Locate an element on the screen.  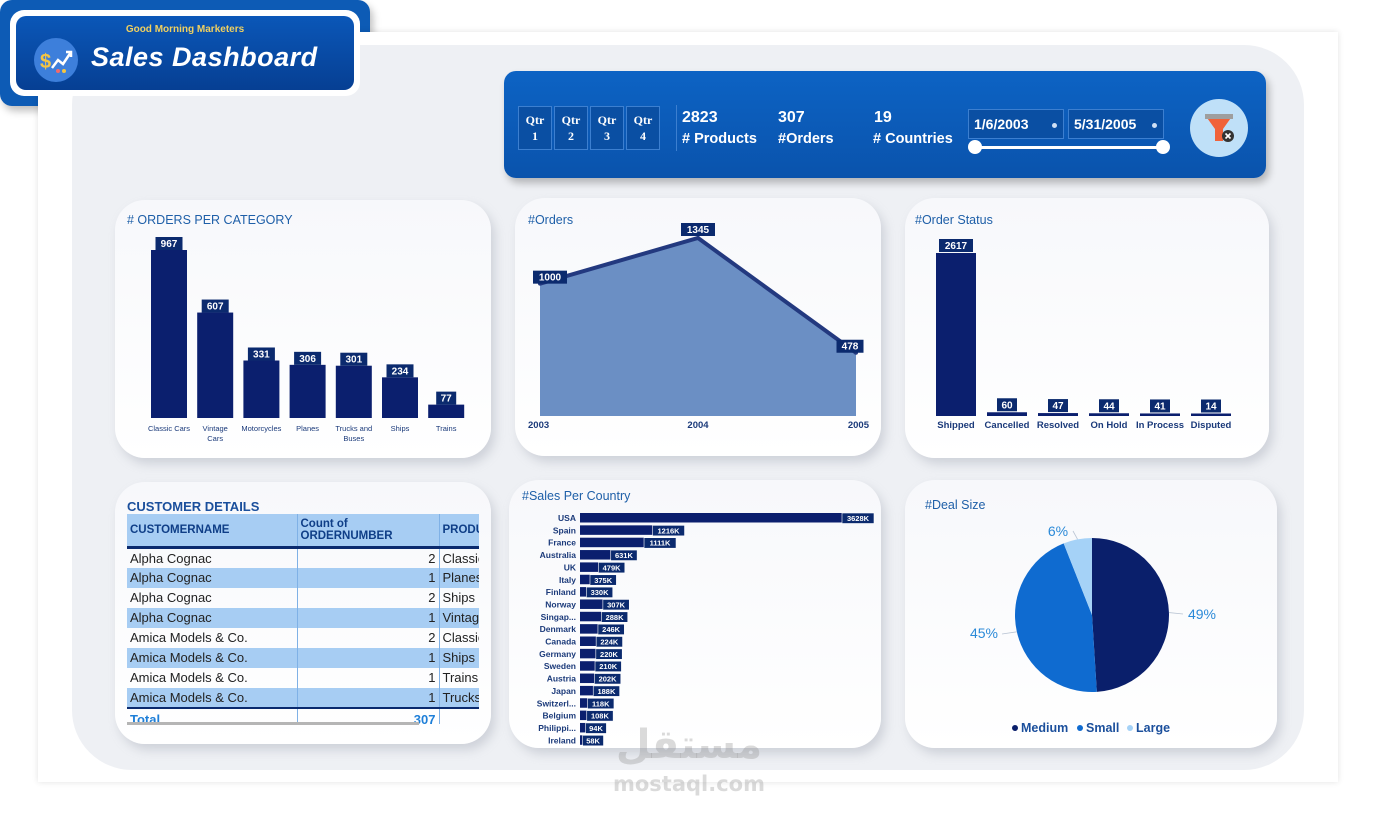
kpi-countries-label: # Countries is located at coordinates (913, 139).